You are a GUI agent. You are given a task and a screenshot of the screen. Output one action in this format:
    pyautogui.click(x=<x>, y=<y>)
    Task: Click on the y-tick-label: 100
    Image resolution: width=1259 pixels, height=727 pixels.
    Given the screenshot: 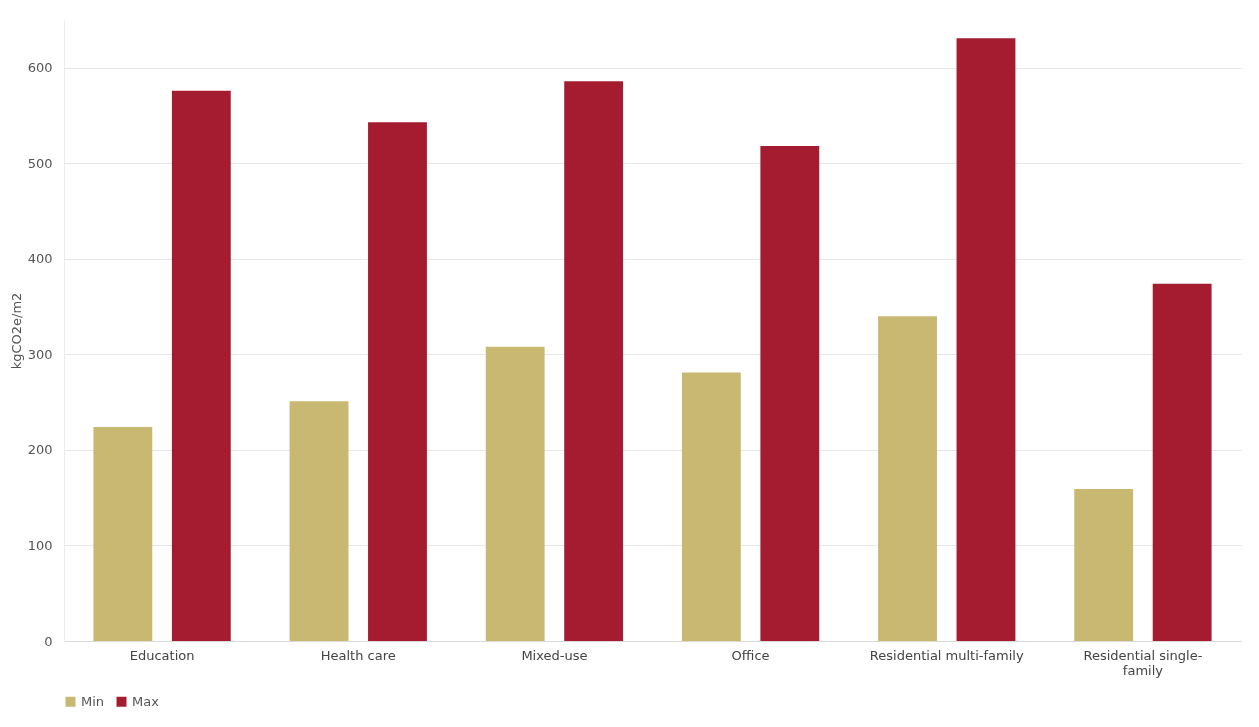 What is the action you would take?
    pyautogui.click(x=40, y=545)
    